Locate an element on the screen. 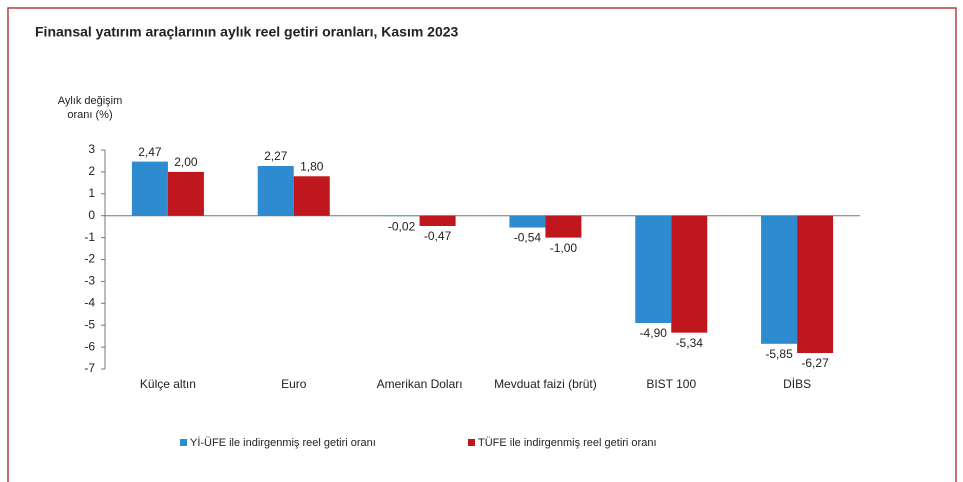 Image resolution: width=963 pixels, height=482 pixels. data-label: -5,85 is located at coordinates (779, 354).